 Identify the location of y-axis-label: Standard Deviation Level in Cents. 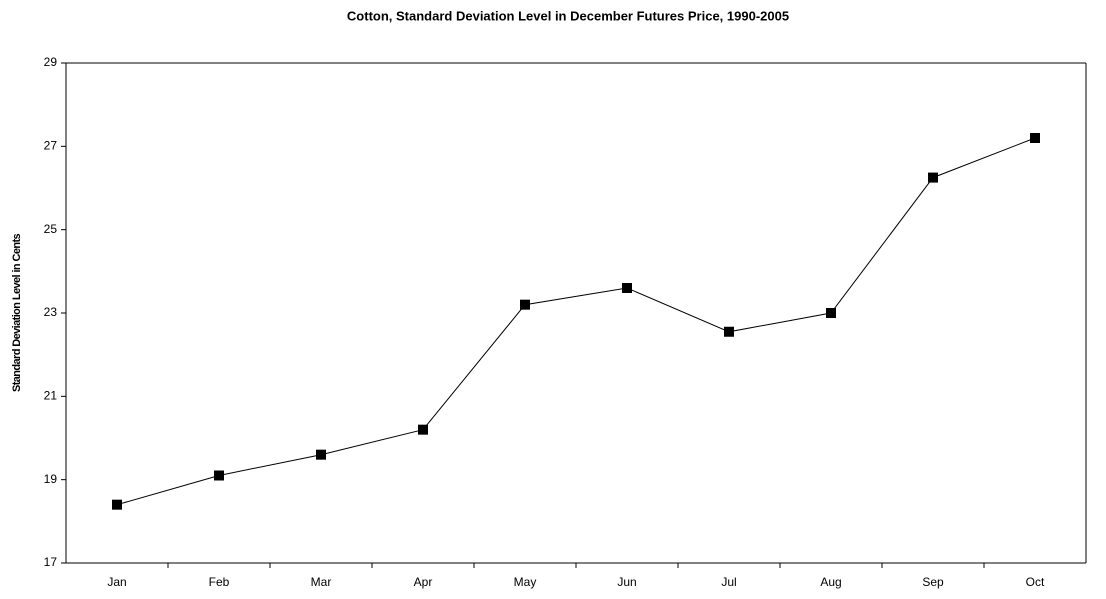
(17, 312).